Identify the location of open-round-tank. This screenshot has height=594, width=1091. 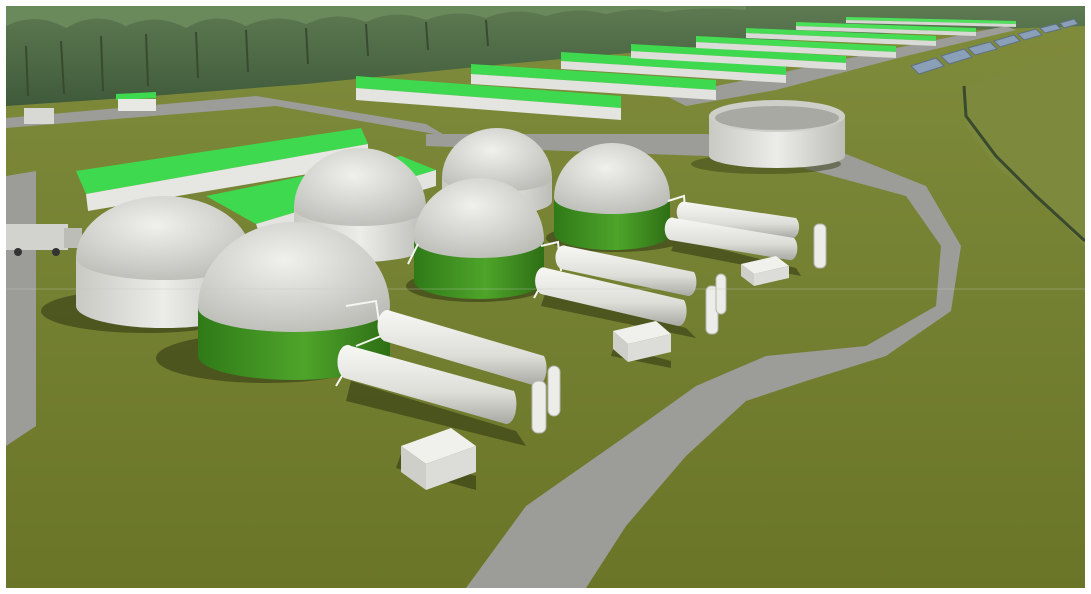
(768, 137).